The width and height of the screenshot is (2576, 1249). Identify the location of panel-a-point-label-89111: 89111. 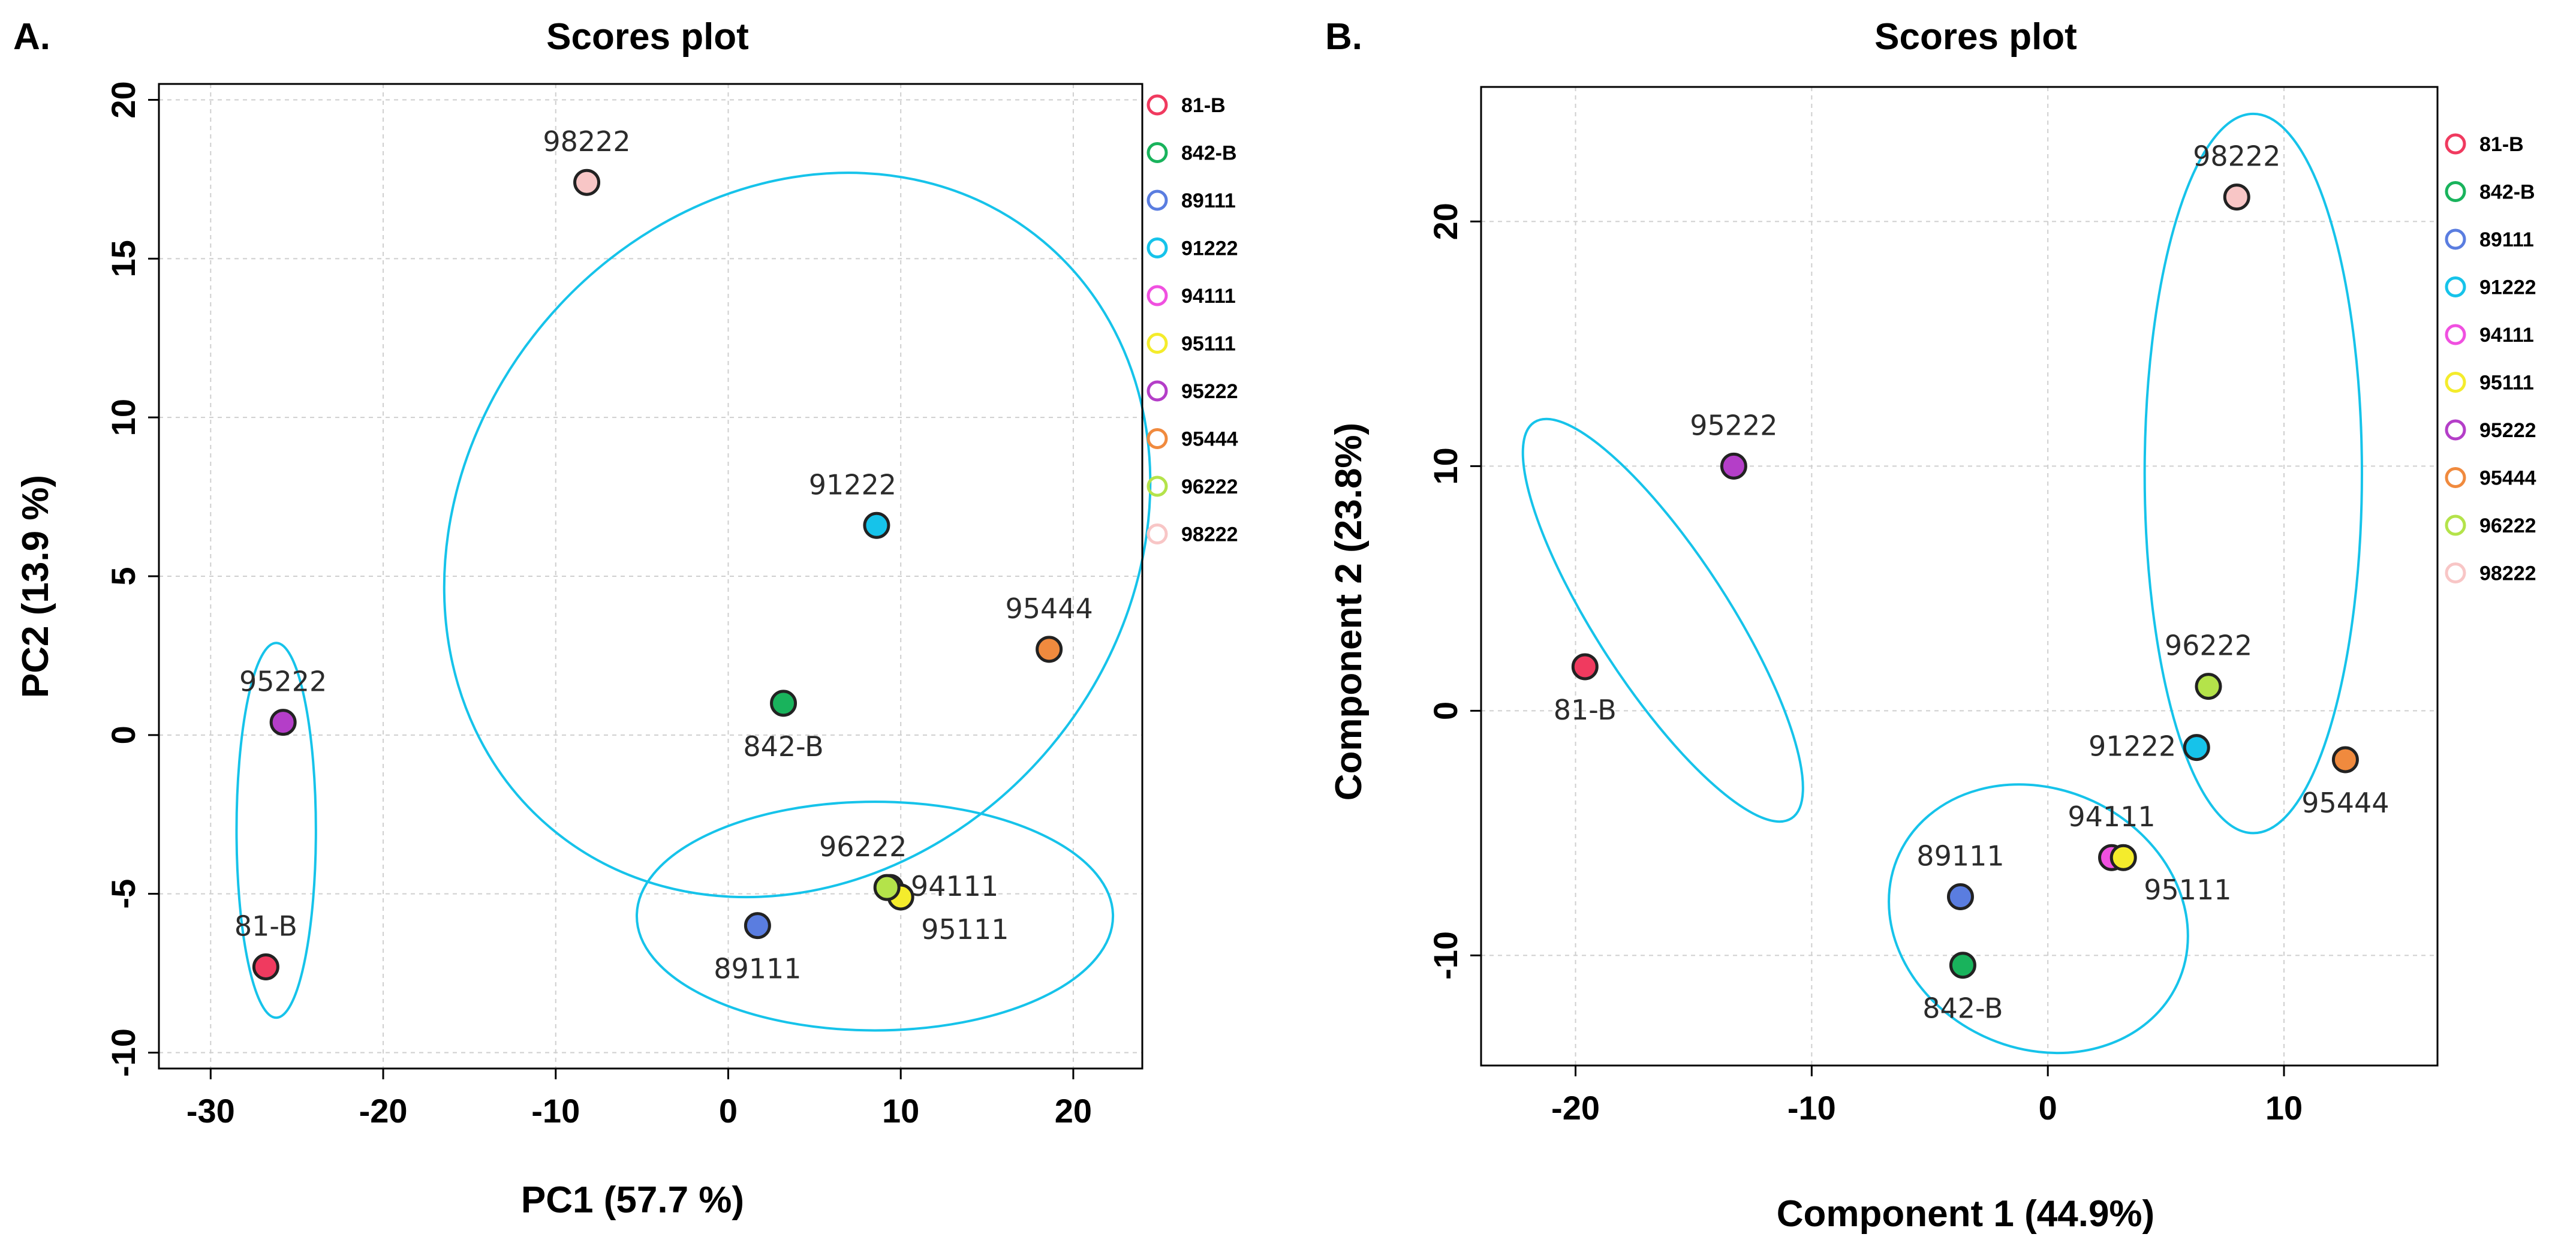
(757, 969).